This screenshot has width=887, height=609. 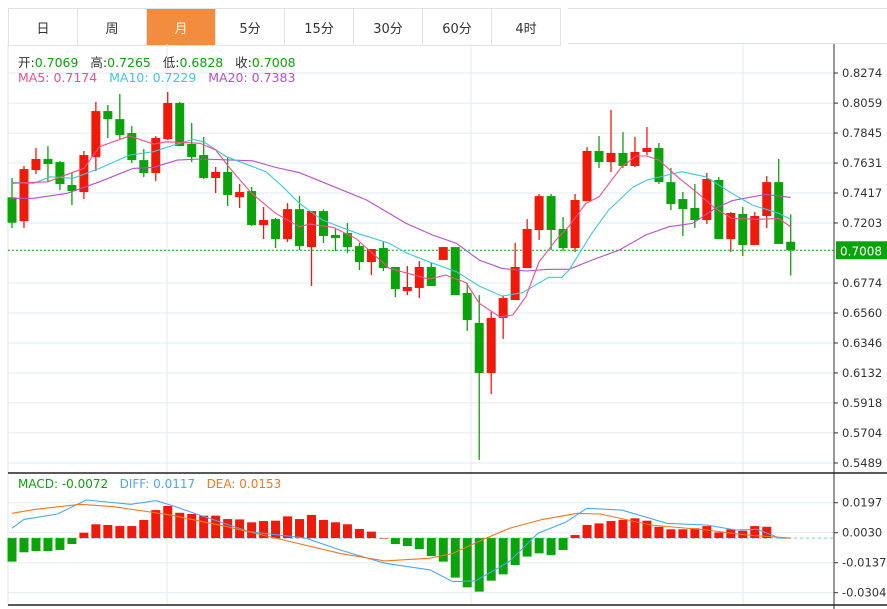 What do you see at coordinates (862, 373) in the screenshot?
I see `price-tick-label: 0.6132` at bounding box center [862, 373].